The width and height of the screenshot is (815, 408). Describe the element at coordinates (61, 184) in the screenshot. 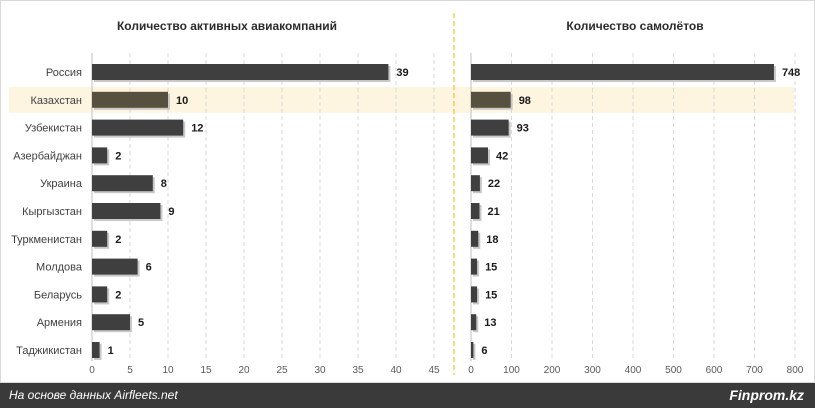

I see `category-label: Украина` at that location.